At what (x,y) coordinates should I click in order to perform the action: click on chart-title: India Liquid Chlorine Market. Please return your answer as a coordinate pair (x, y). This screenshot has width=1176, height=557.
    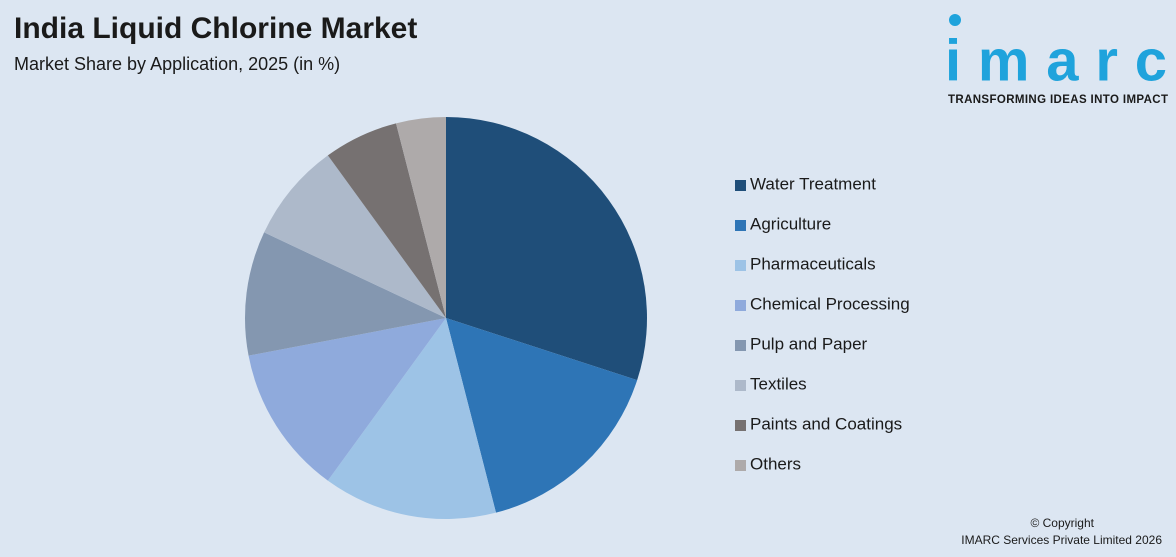
    Looking at the image, I should click on (215, 28).